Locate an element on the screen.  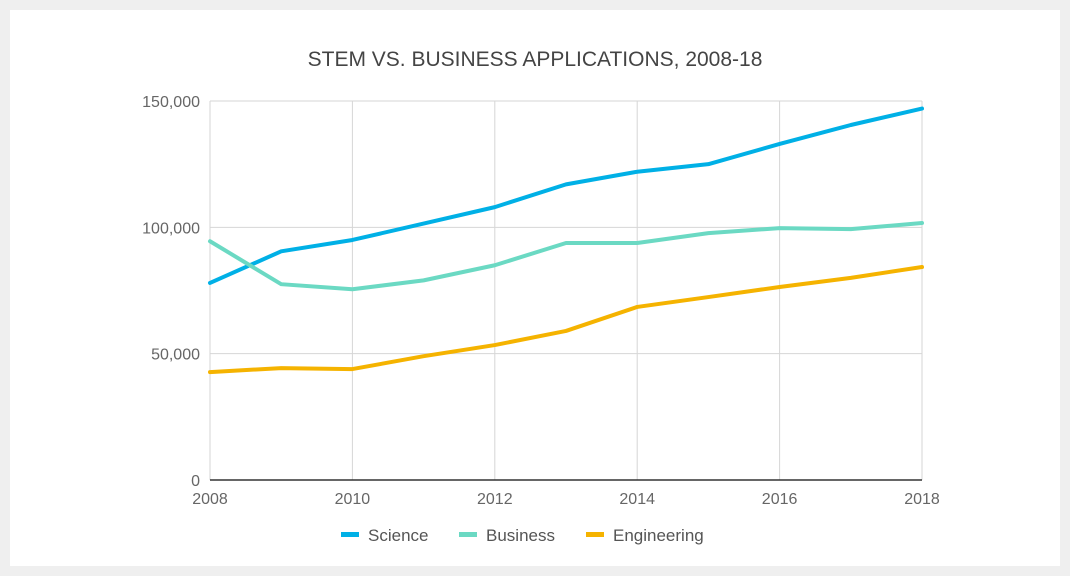
legend-label: Engineering is located at coordinates (658, 535).